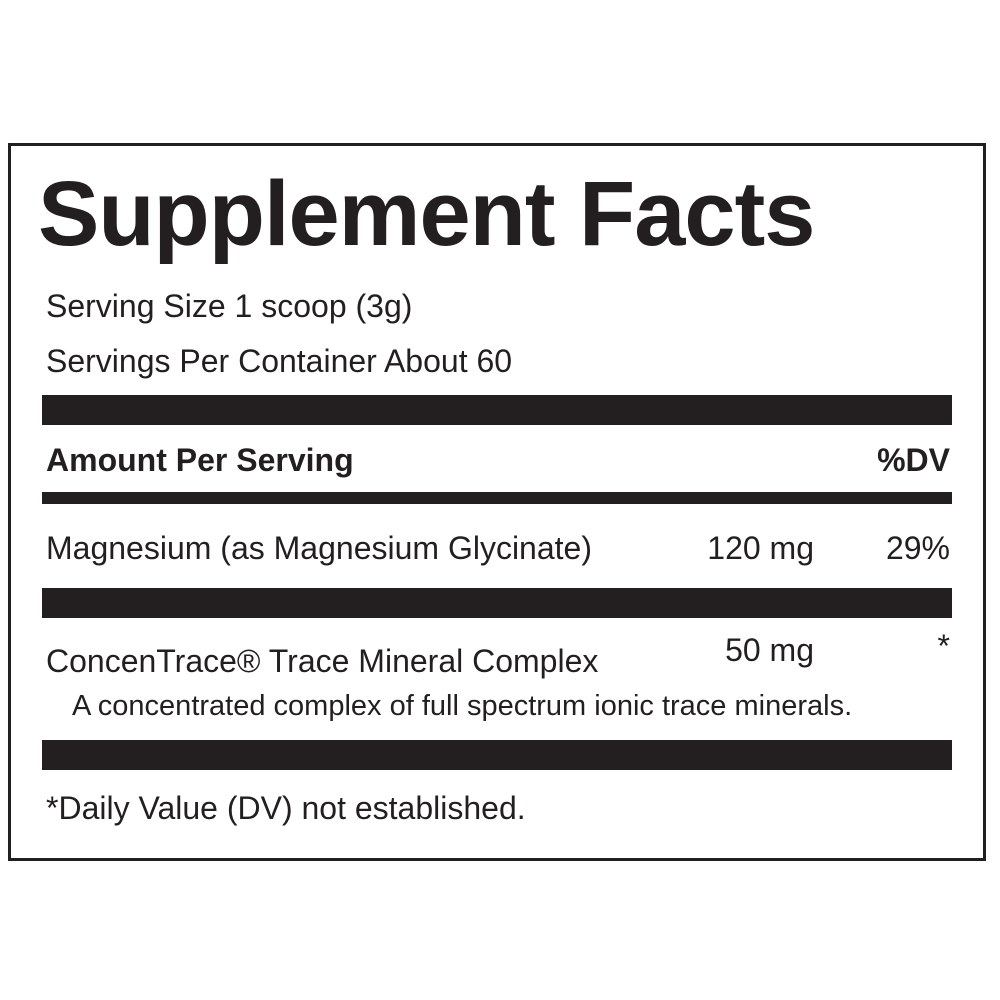 Image resolution: width=1000 pixels, height=1000 pixels. What do you see at coordinates (319, 548) in the screenshot?
I see `ingredient-name: Magnesium (as Magnesium Glycinate)` at bounding box center [319, 548].